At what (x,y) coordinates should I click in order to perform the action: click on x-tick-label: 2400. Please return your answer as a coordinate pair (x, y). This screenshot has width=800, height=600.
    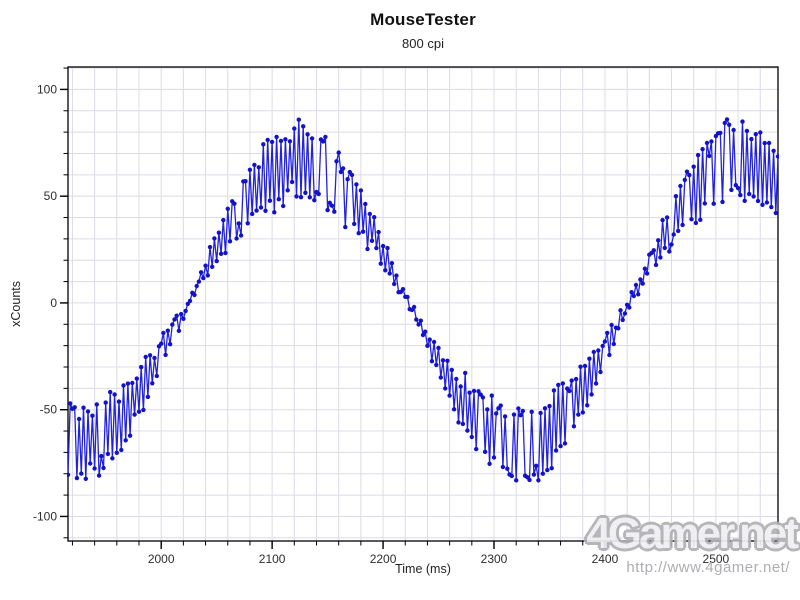
    Looking at the image, I should click on (605, 559).